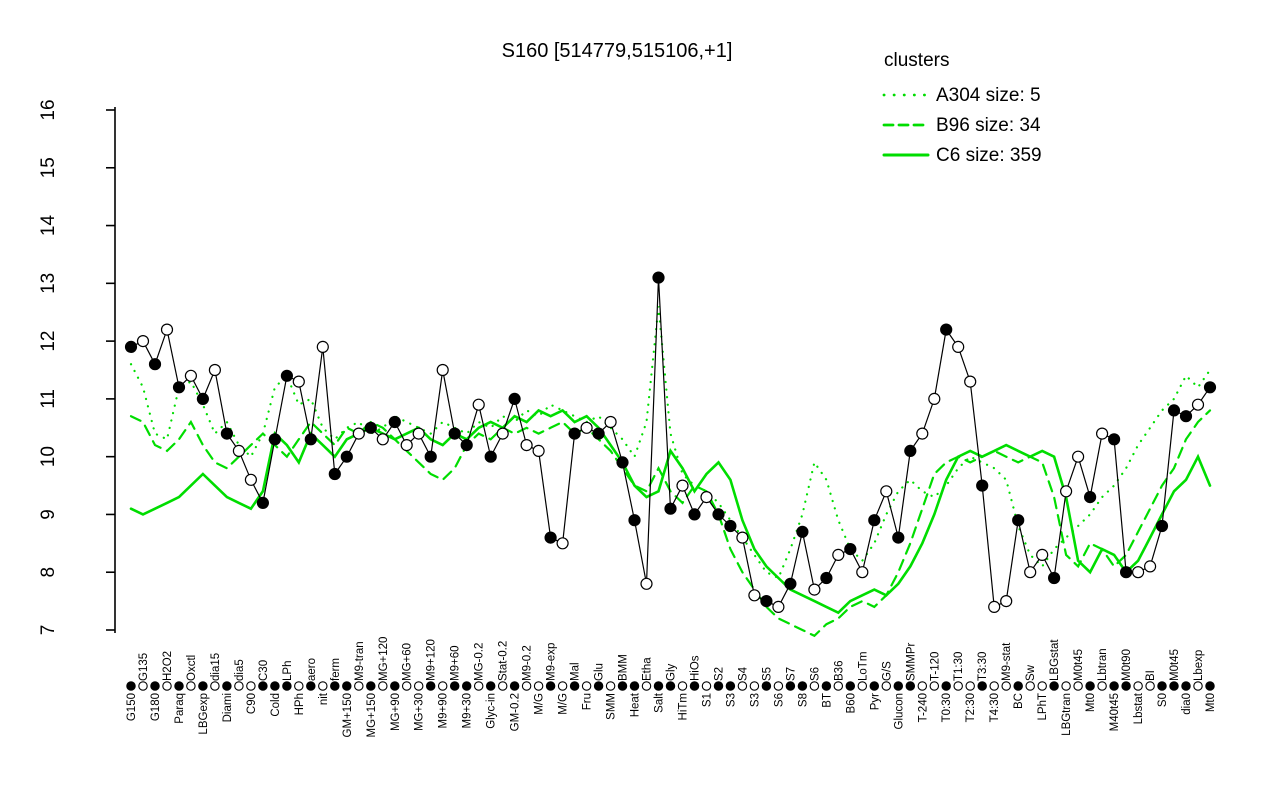 This screenshot has width=1280, height=805. I want to click on x-label-top: B36, so click(839, 671).